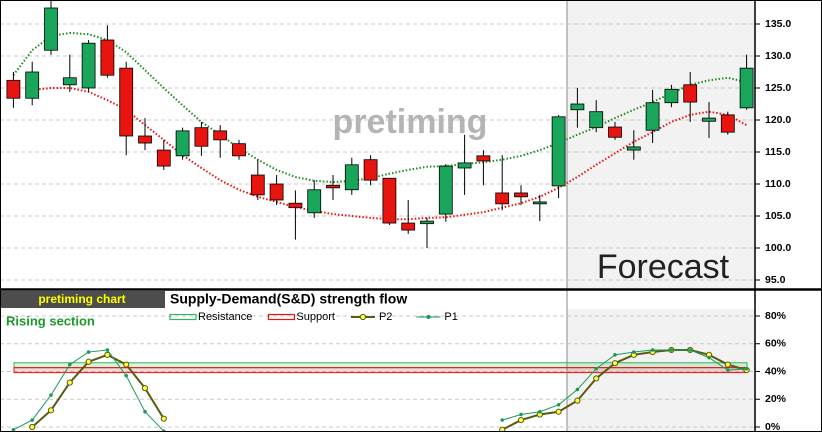 The image size is (822, 432). I want to click on y-tick-label: 105.0, so click(778, 216).